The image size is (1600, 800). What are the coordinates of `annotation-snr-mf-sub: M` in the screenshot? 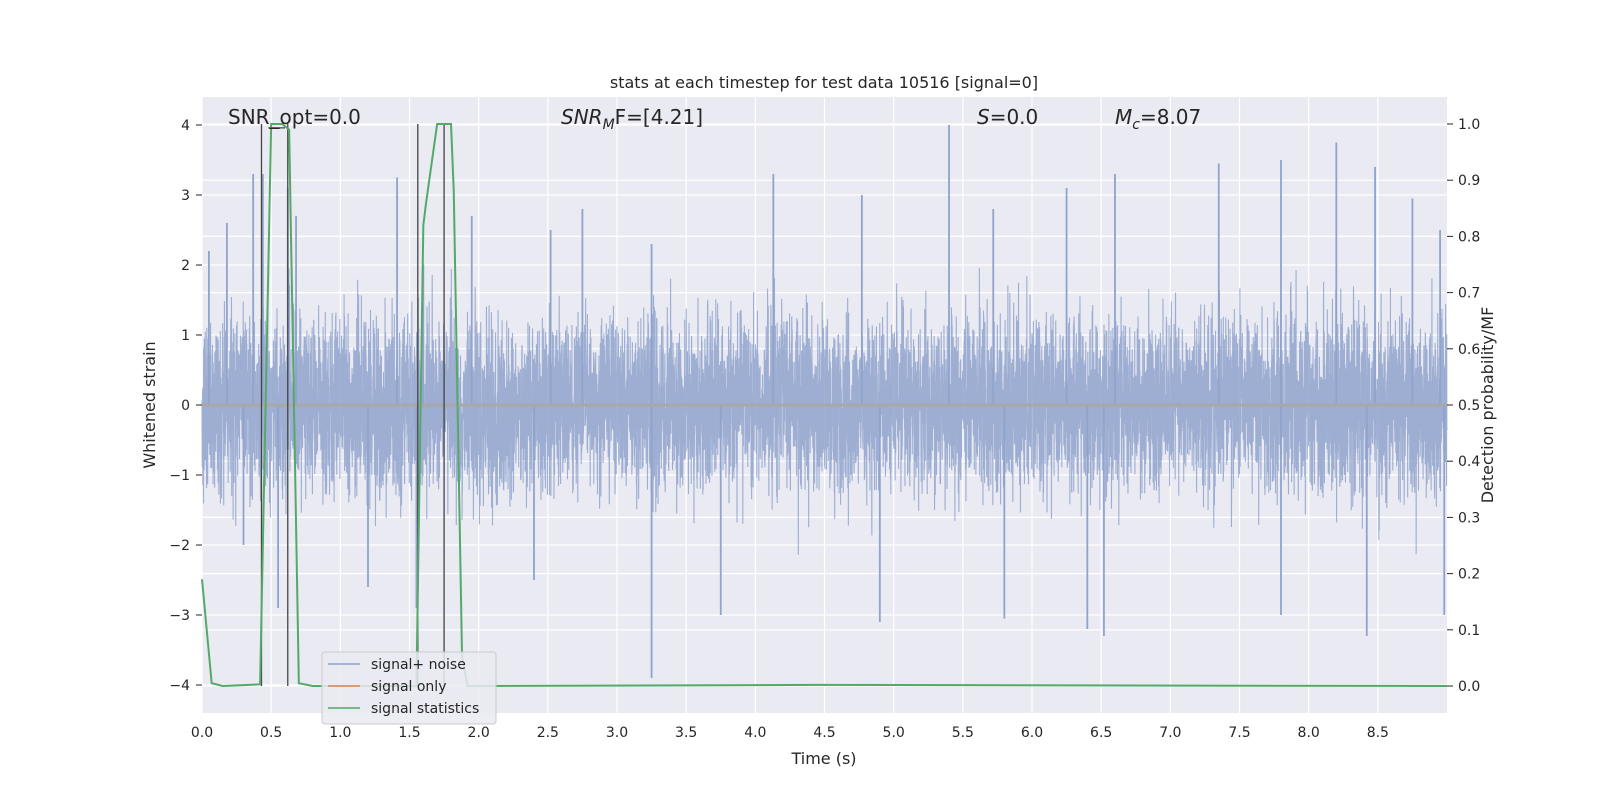 It's located at (609, 125).